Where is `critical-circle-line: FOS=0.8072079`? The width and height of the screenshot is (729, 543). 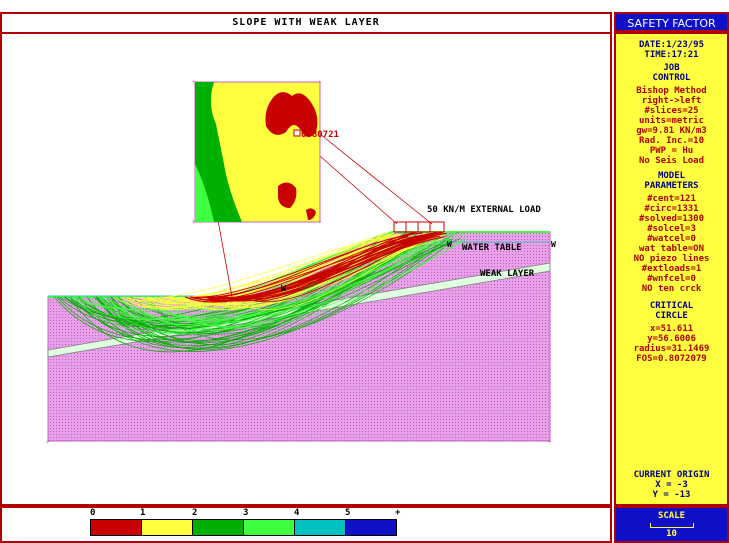 critical-circle-line: FOS=0.8072079 is located at coordinates (671, 359).